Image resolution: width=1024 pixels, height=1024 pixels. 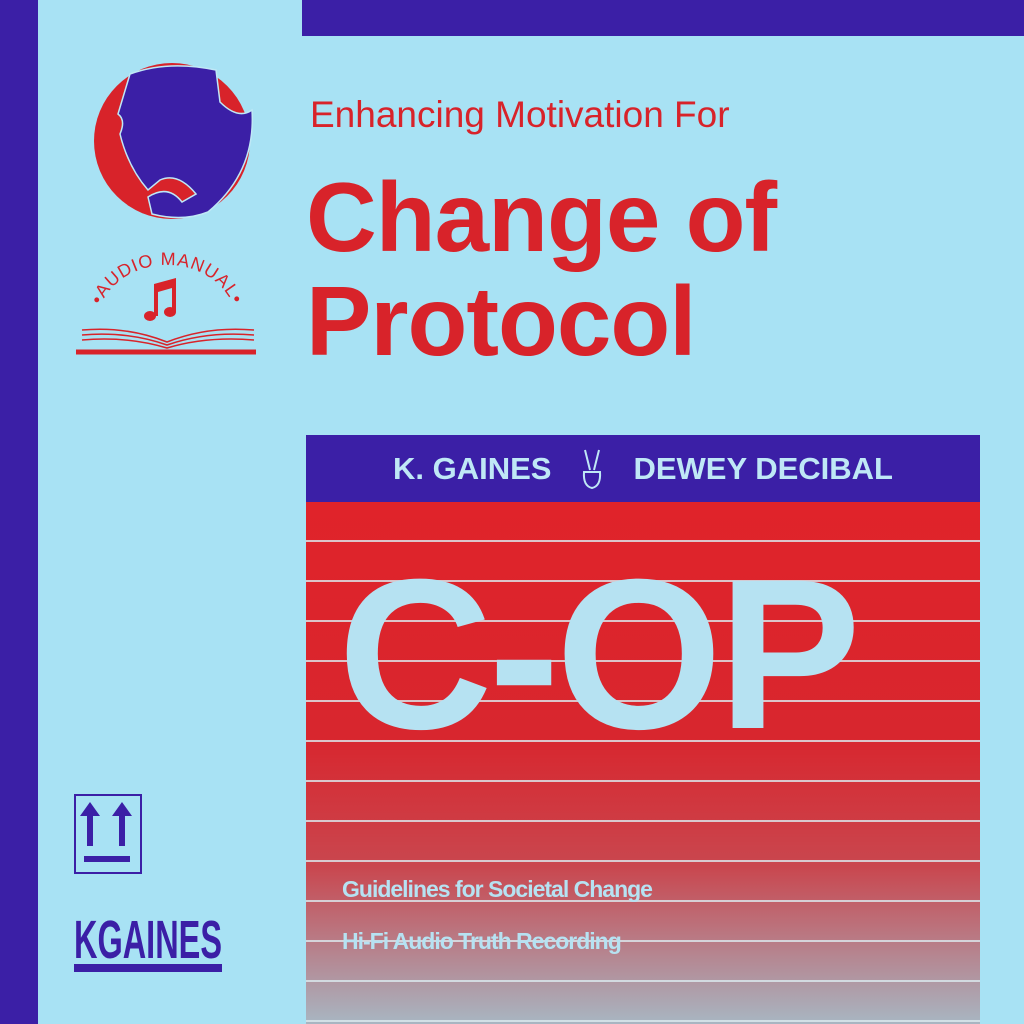 I want to click on svg-text: •AUDIO MANUAL•, so click(x=166, y=278).